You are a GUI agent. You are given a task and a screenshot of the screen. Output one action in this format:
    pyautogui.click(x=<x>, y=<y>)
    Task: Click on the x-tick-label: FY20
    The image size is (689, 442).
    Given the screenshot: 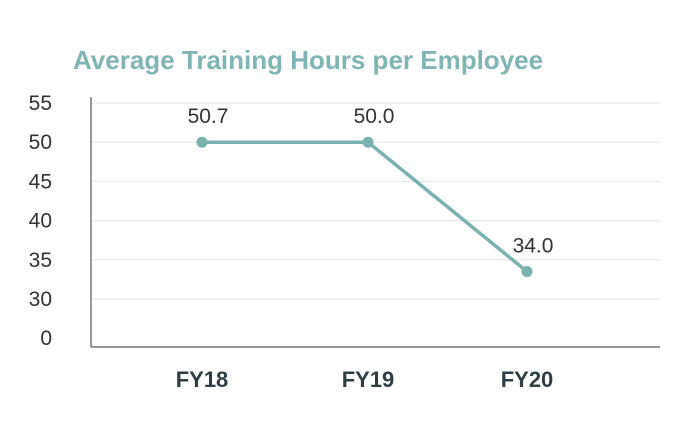 What is the action you would take?
    pyautogui.click(x=527, y=379)
    